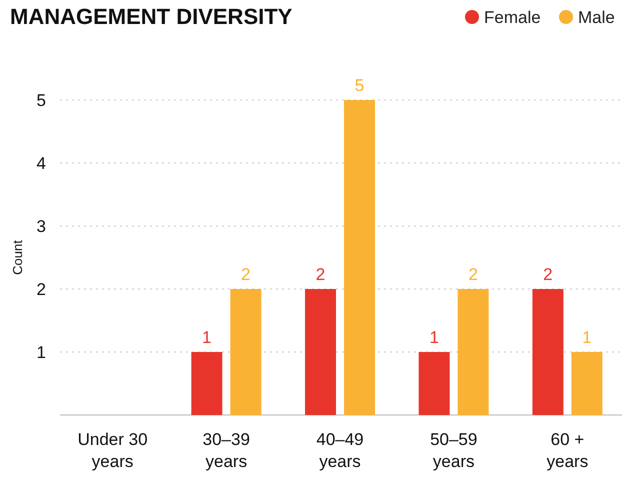 This screenshot has height=477, width=630. Describe the element at coordinates (596, 17) in the screenshot. I see `legend-label: Male` at that location.